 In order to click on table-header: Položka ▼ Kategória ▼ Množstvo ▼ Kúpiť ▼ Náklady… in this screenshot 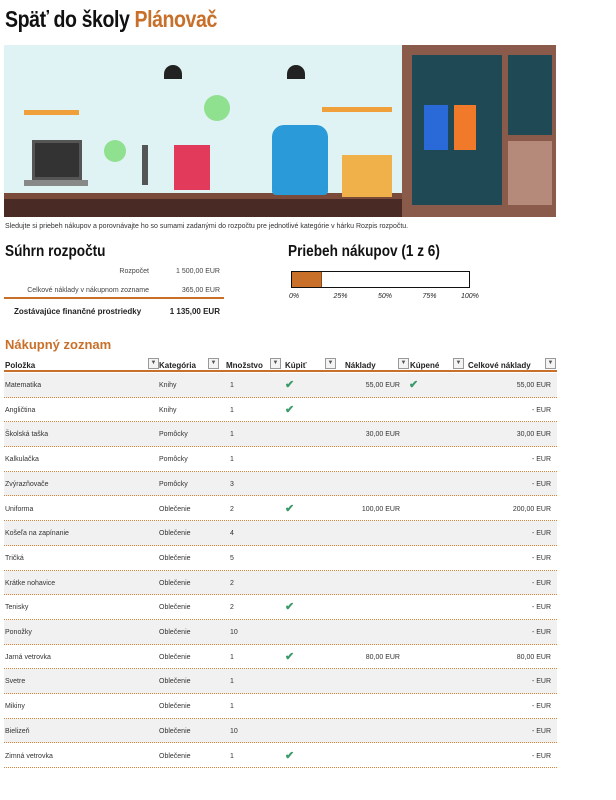, I will do `click(280, 364)`.